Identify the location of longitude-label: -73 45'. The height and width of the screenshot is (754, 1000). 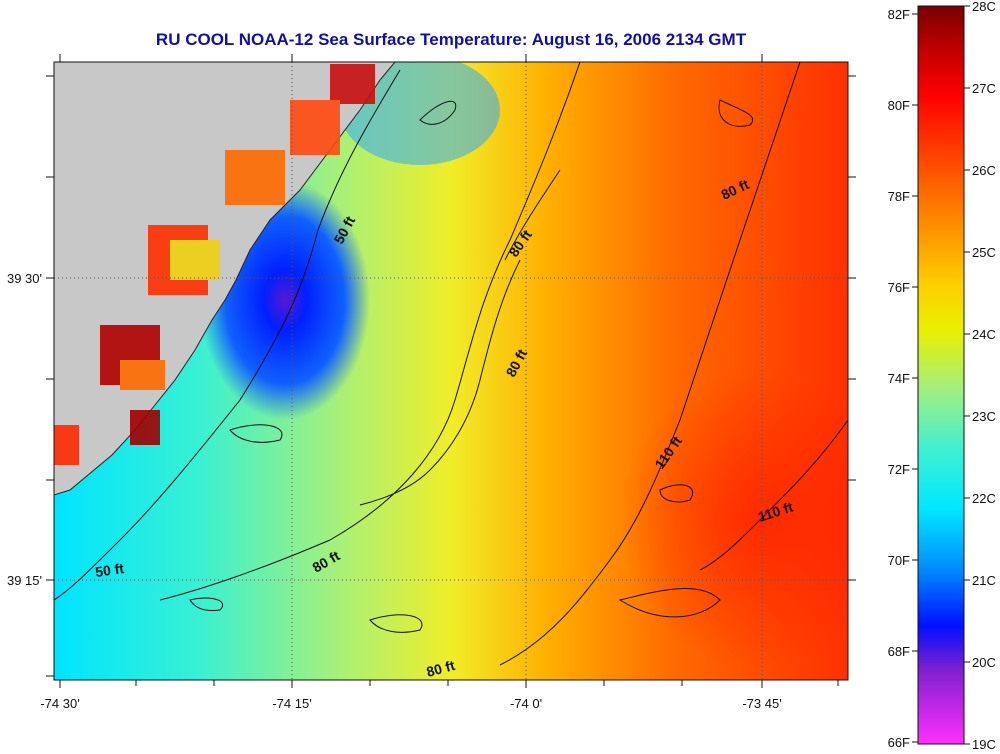
(761, 703).